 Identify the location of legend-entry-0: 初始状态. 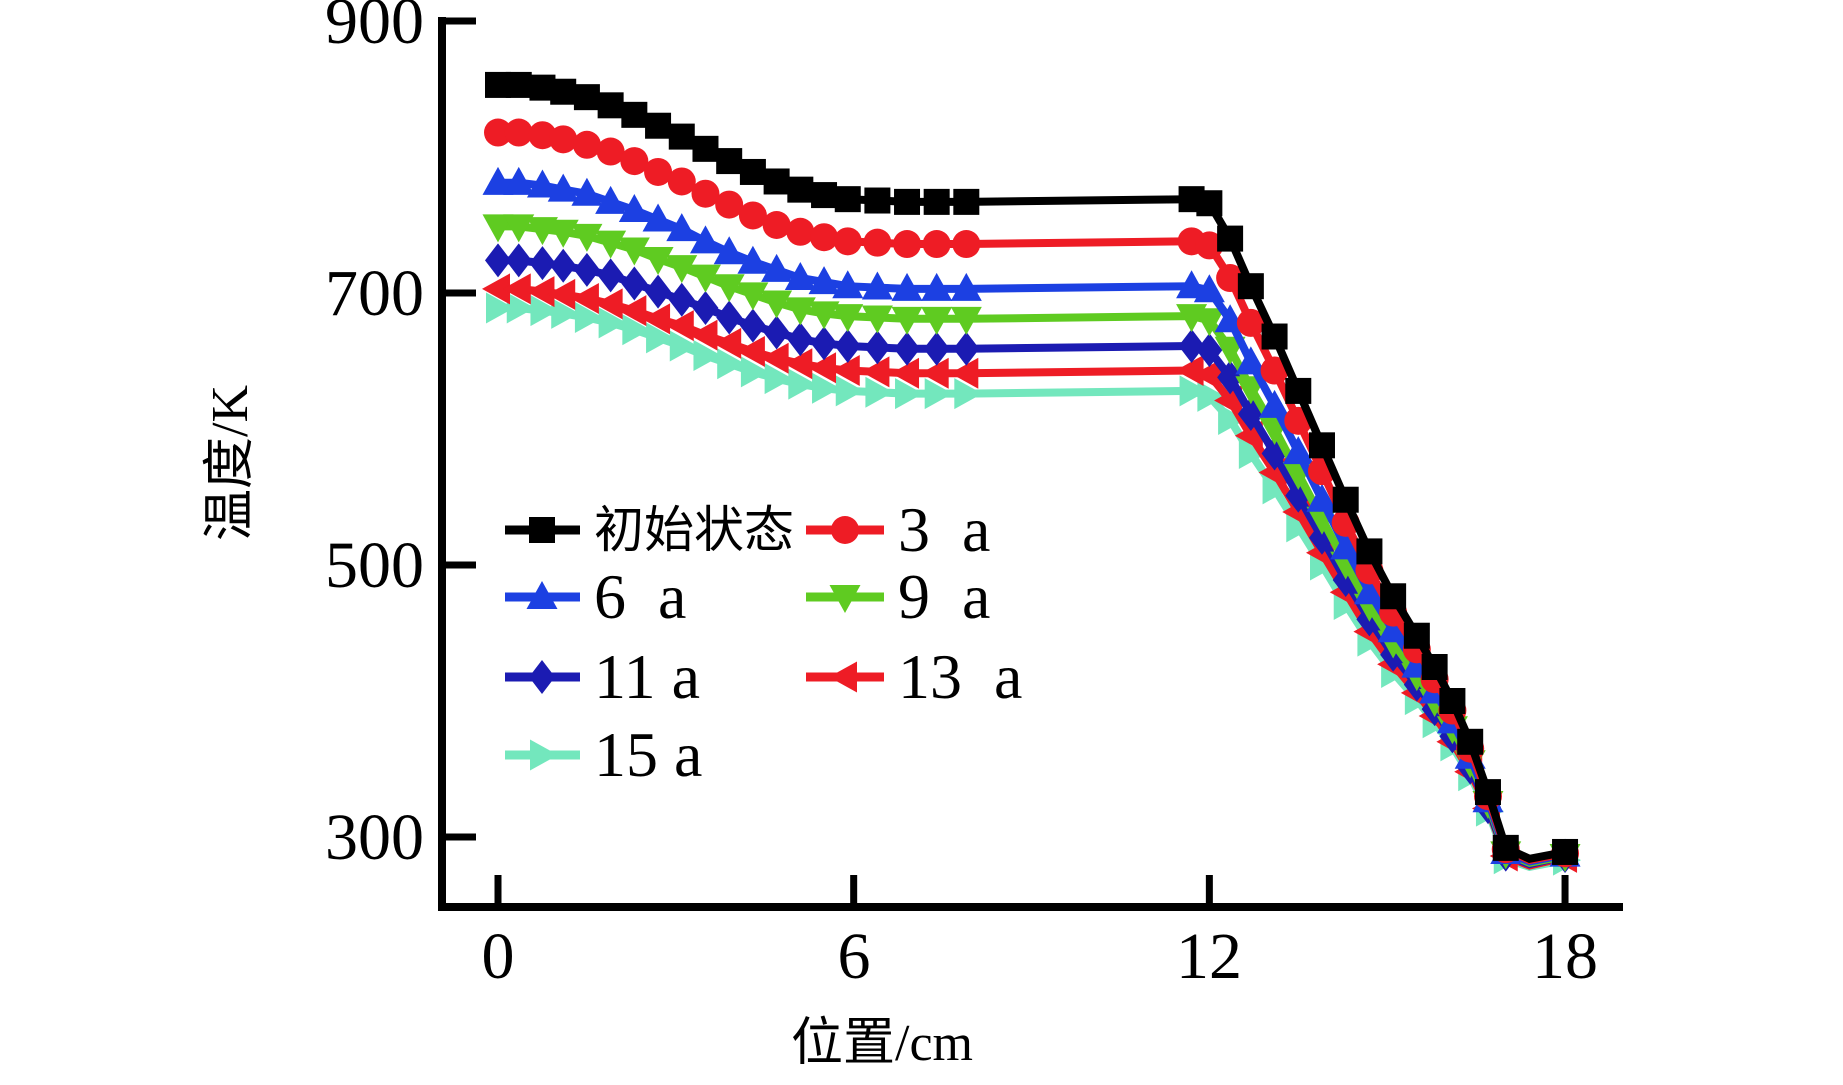
(649, 530).